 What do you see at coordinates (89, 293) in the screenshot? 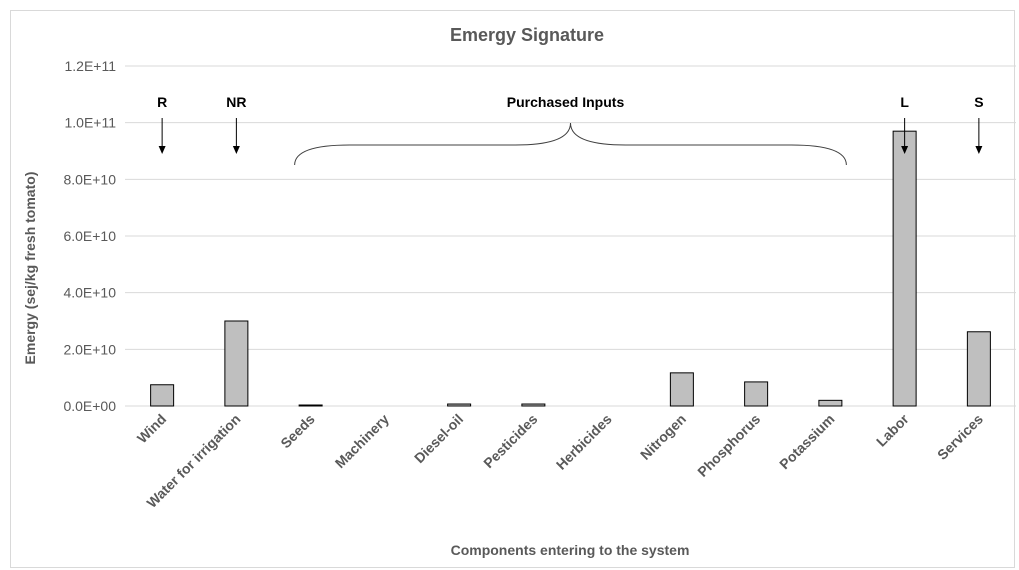
I see `y-tick-label: 4.0E+10` at bounding box center [89, 293].